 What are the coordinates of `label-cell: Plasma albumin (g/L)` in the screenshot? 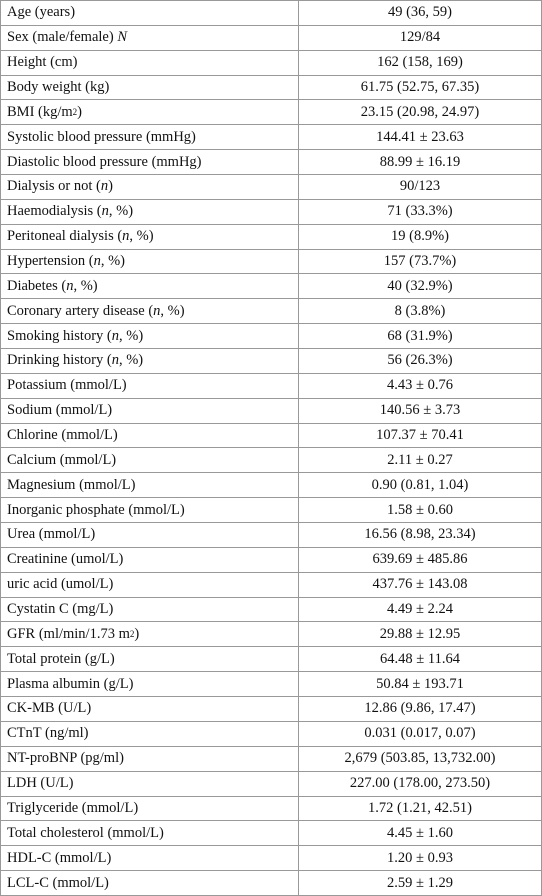 It's located at (150, 684).